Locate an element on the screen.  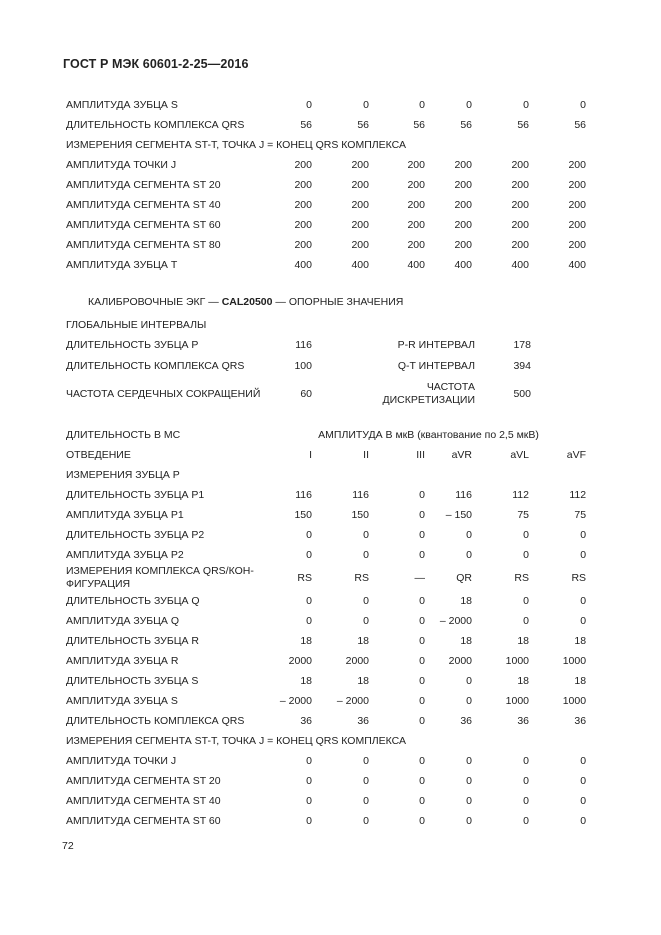
row-label: P-R ИНТЕРВАЛ is located at coordinates (436, 345).